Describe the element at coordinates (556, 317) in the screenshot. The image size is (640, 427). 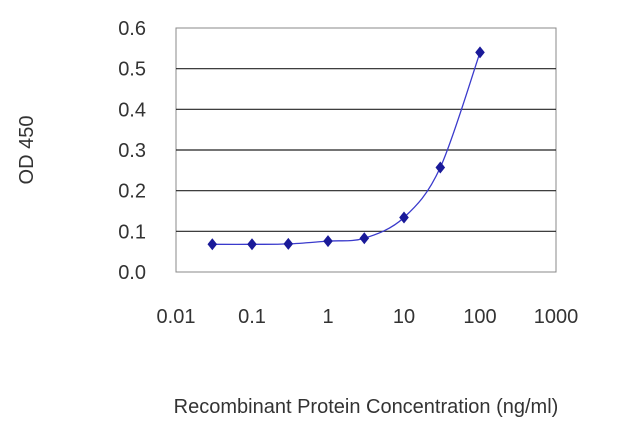
I see `x-tick-label: 1000` at that location.